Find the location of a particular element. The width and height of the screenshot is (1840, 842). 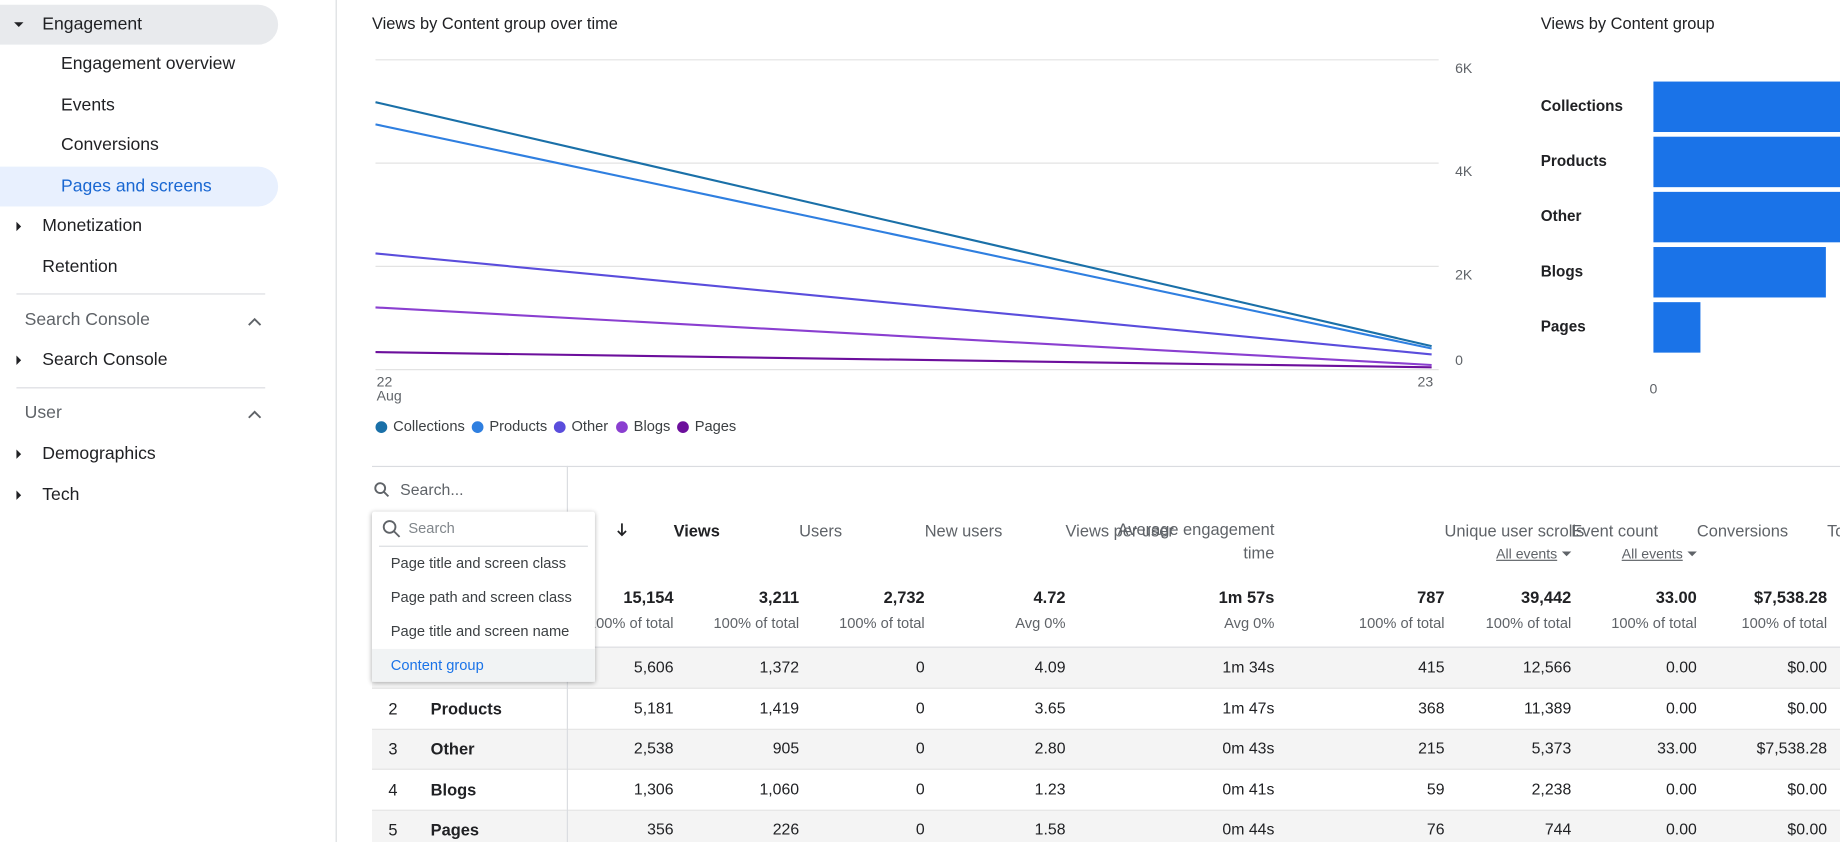

cell: 1,060 is located at coordinates (779, 788).